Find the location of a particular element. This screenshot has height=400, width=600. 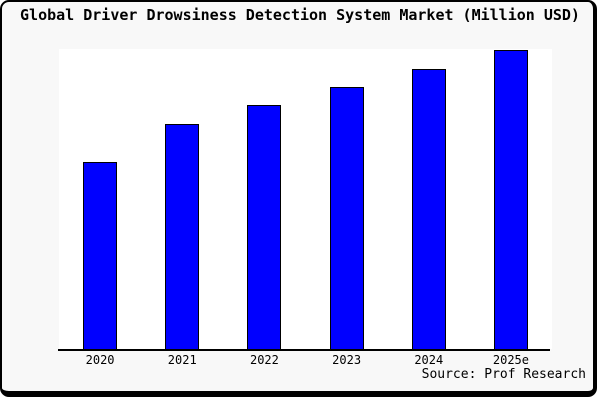

x-axis-line is located at coordinates (304, 350).